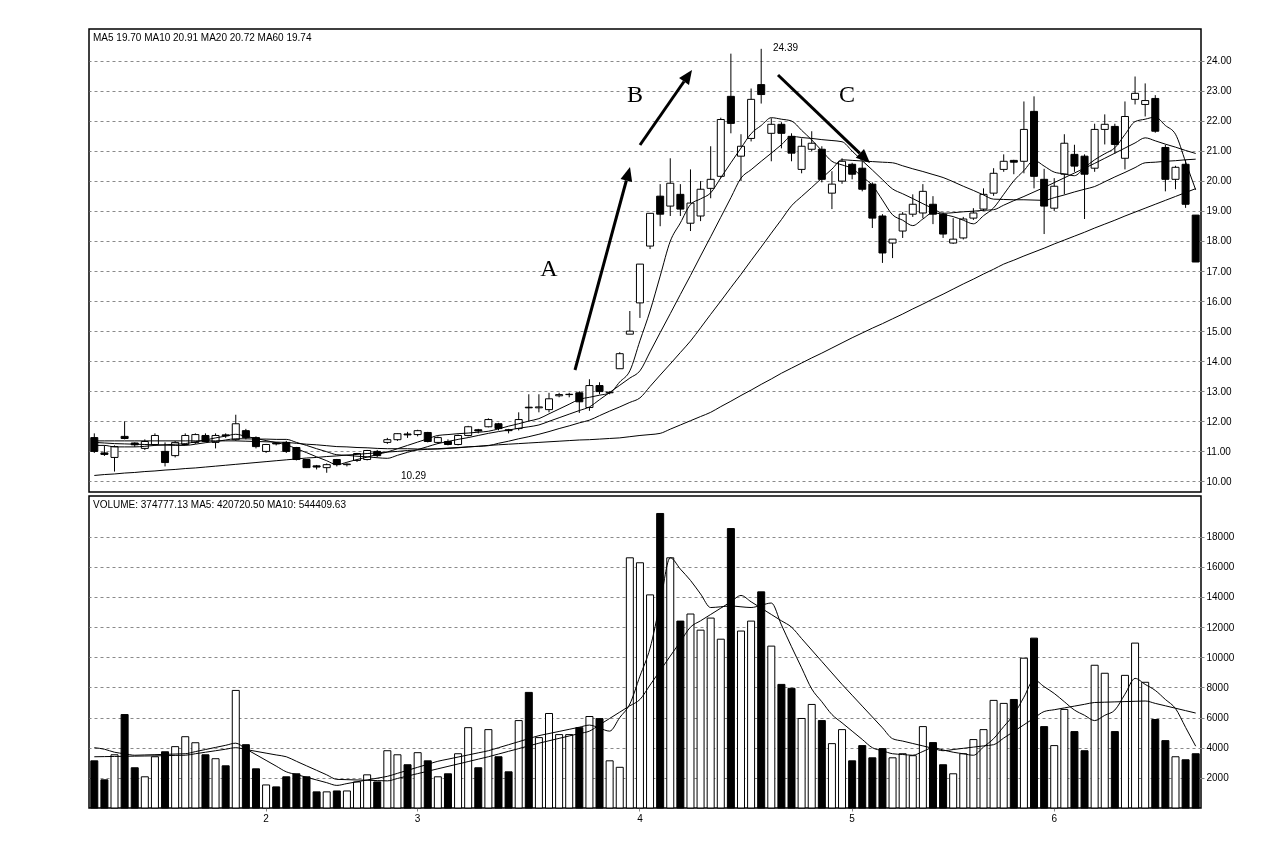 This screenshot has height=850, width=1280. Describe the element at coordinates (1219, 361) in the screenshot. I see `y-tick-label: 14.00` at that location.